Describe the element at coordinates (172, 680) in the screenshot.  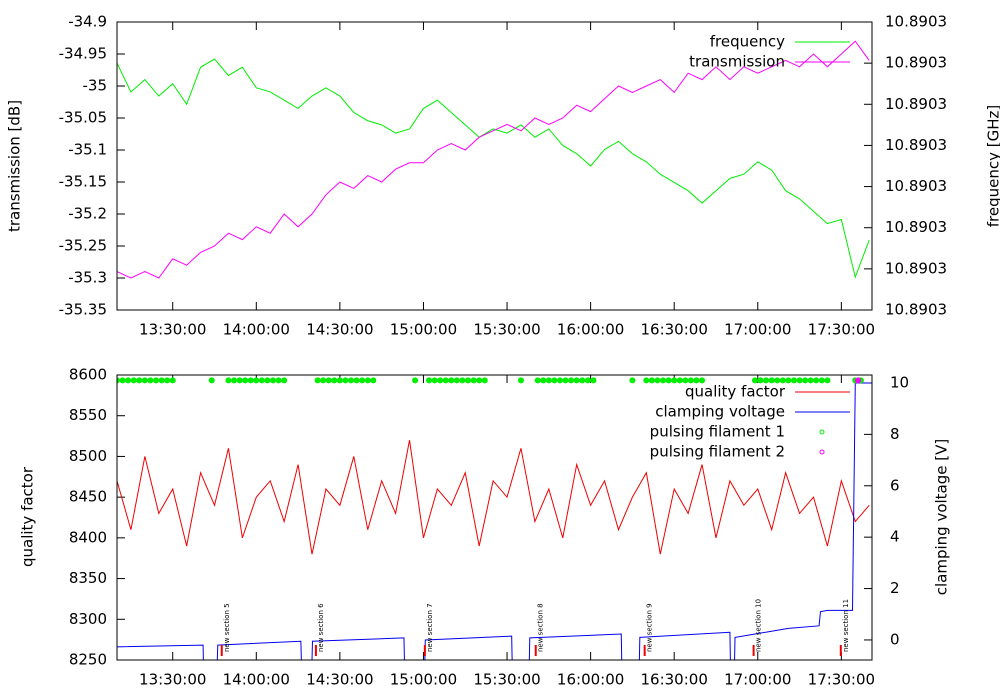
I see `x-tick-label: 13:30:00` at that location.